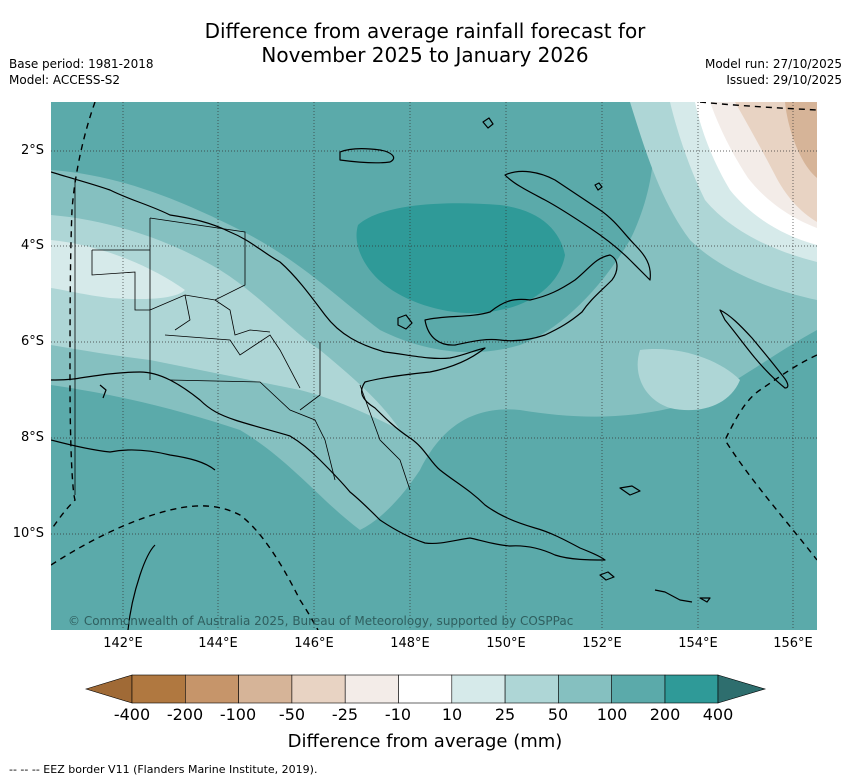  Describe the element at coordinates (133, 455) in the screenshot. I see `south-coast` at that location.